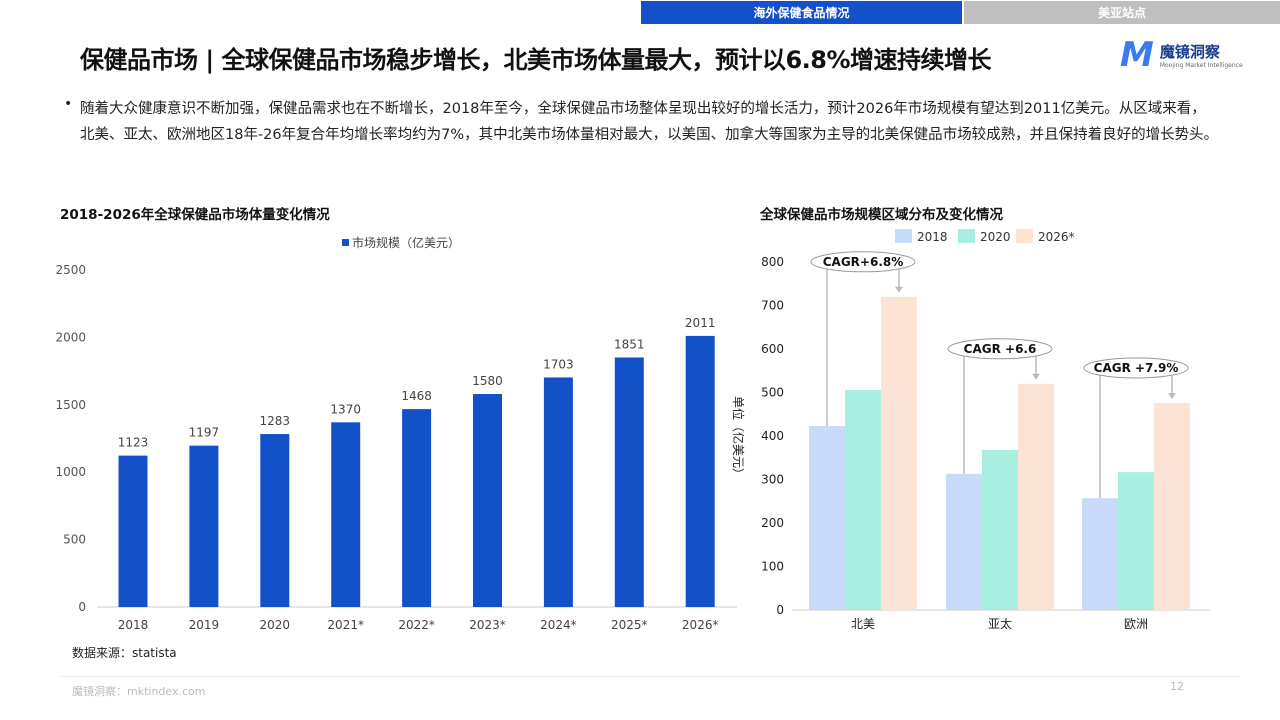  I want to click on right-chart-title: 全球保健品市场规模区域分布及变化情况, so click(881, 215).